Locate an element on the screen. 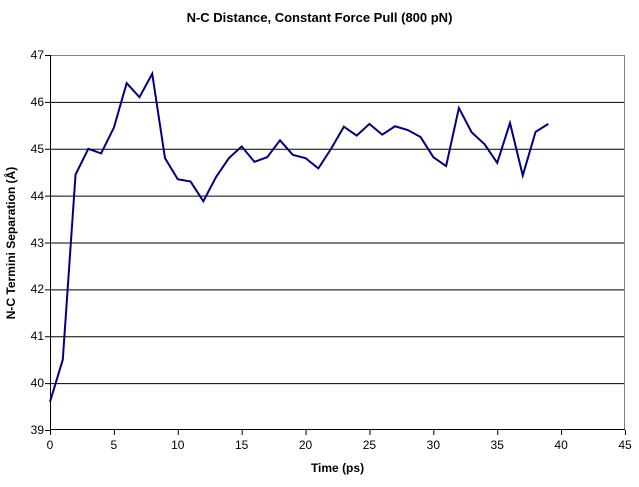  x-tick-label: 35 is located at coordinates (497, 445).